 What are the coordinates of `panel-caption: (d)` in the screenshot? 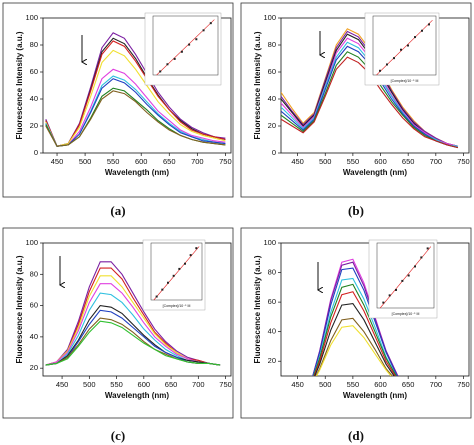 It's located at (356, 435).